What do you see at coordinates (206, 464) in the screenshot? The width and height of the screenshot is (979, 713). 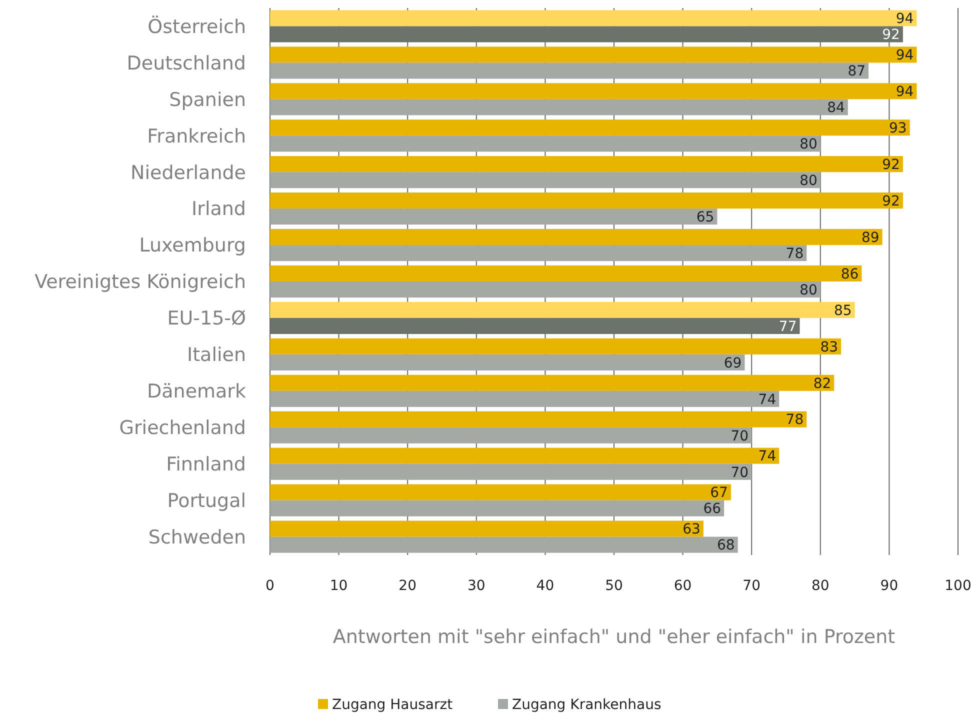 I see `y-tick-label: Finnland` at bounding box center [206, 464].